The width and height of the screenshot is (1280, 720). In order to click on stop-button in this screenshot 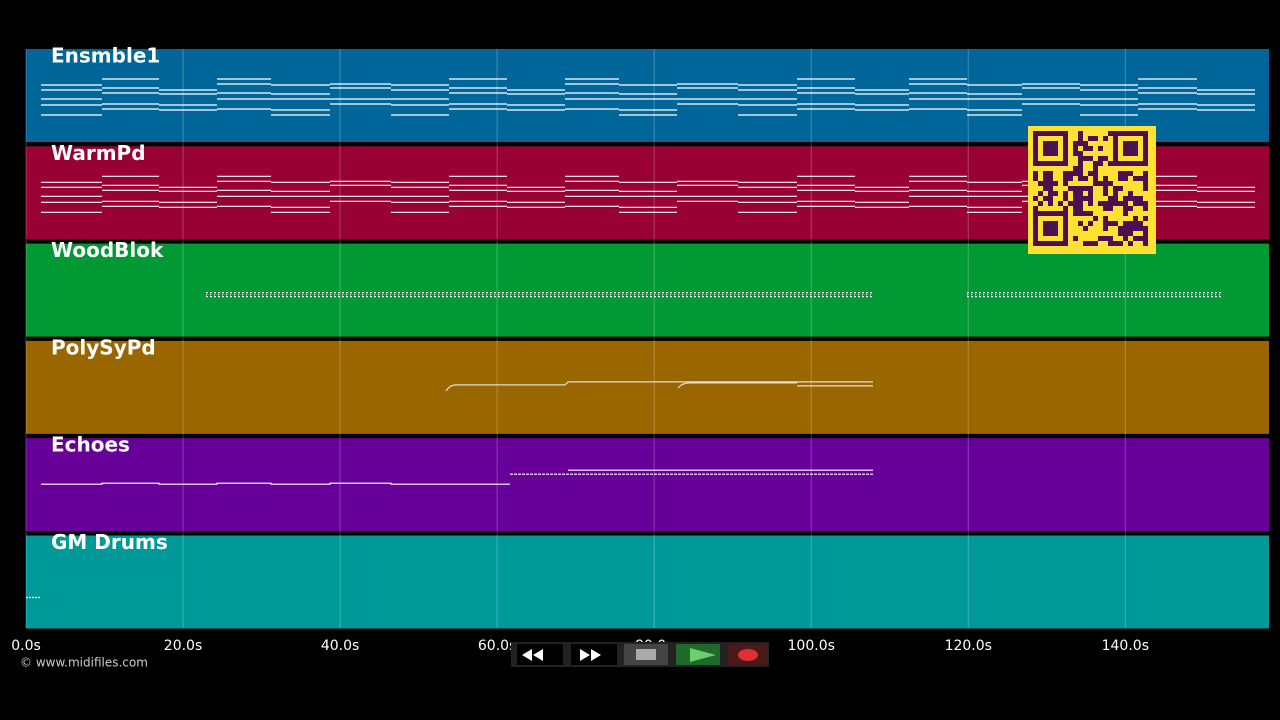, I will do `click(646, 654)`.